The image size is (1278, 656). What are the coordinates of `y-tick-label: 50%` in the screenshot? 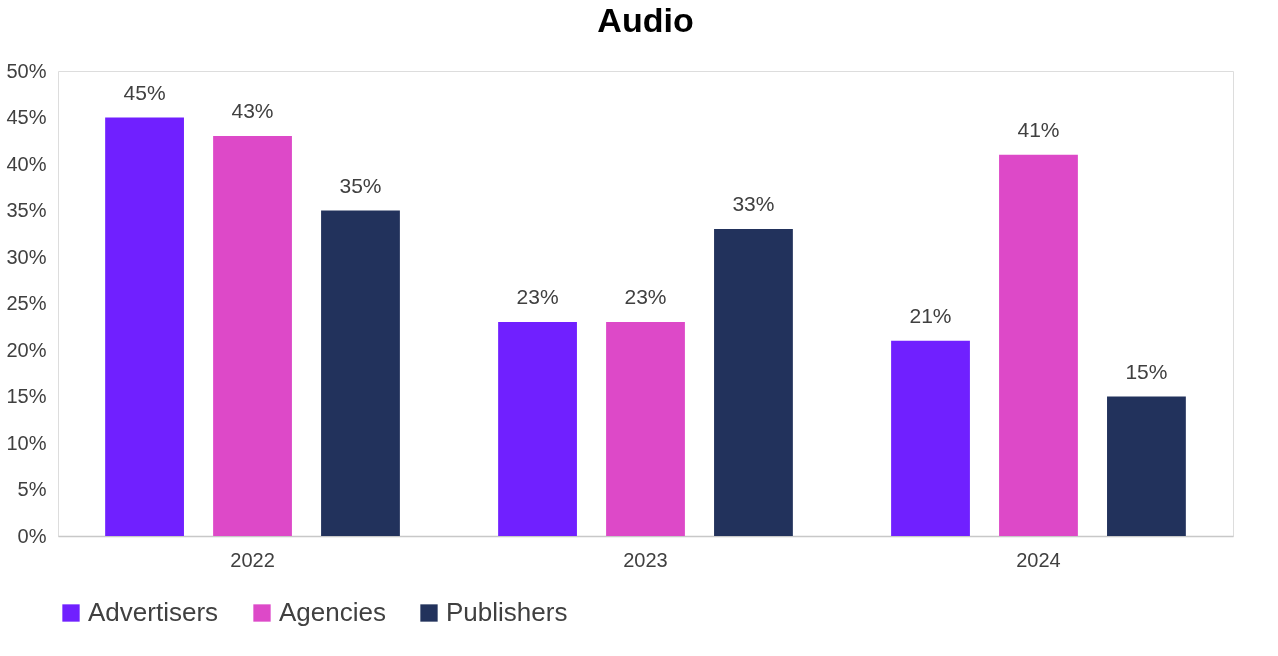 It's located at (26, 70).